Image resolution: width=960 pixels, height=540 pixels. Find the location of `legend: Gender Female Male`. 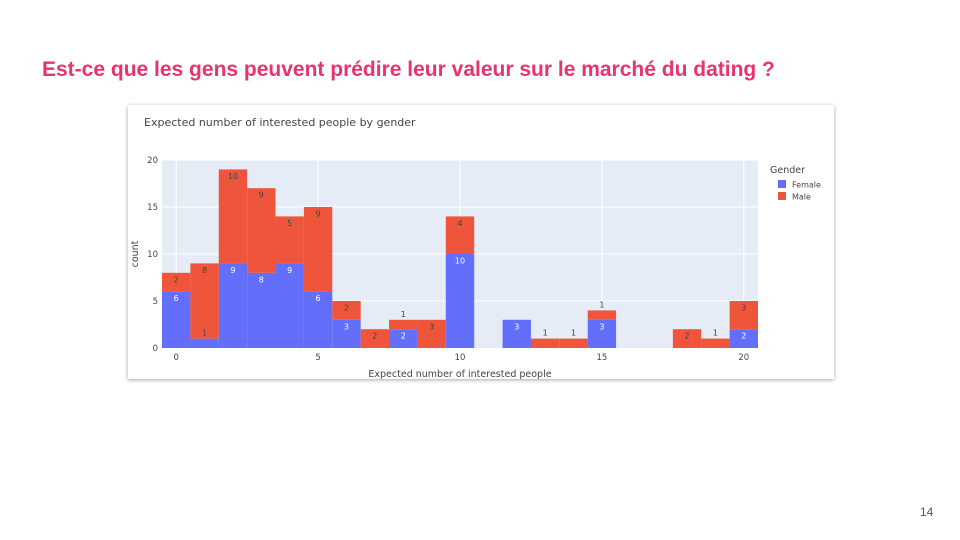

legend: Gender Female Male is located at coordinates (795, 183).